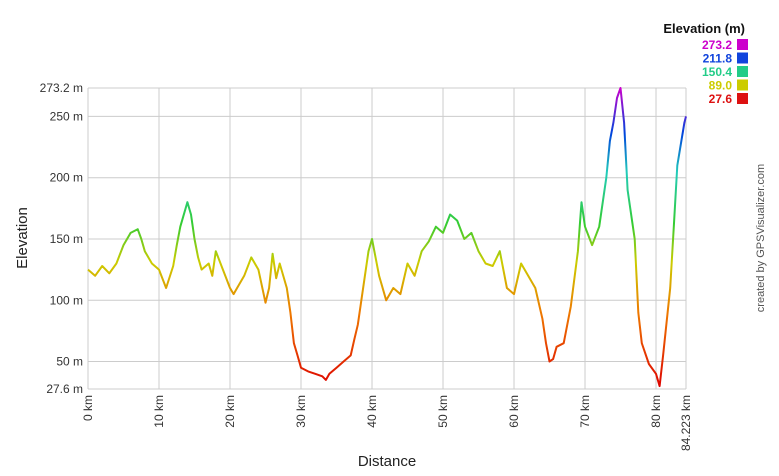 This screenshot has height=476, width=779. I want to click on y-tick-label: 150 m, so click(66, 239).